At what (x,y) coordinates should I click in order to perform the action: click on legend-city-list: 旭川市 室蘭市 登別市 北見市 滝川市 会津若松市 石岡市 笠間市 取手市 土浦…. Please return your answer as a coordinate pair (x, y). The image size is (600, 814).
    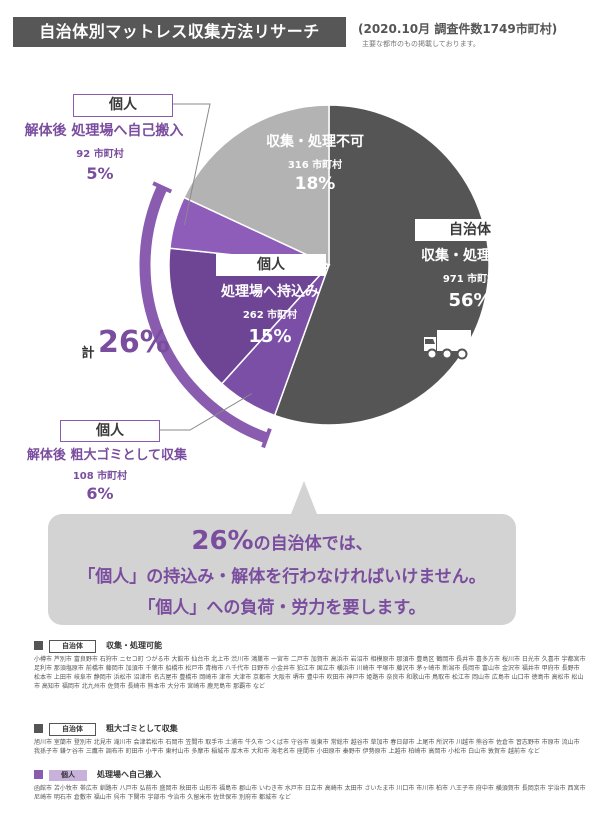
    Looking at the image, I should click on (307, 747).